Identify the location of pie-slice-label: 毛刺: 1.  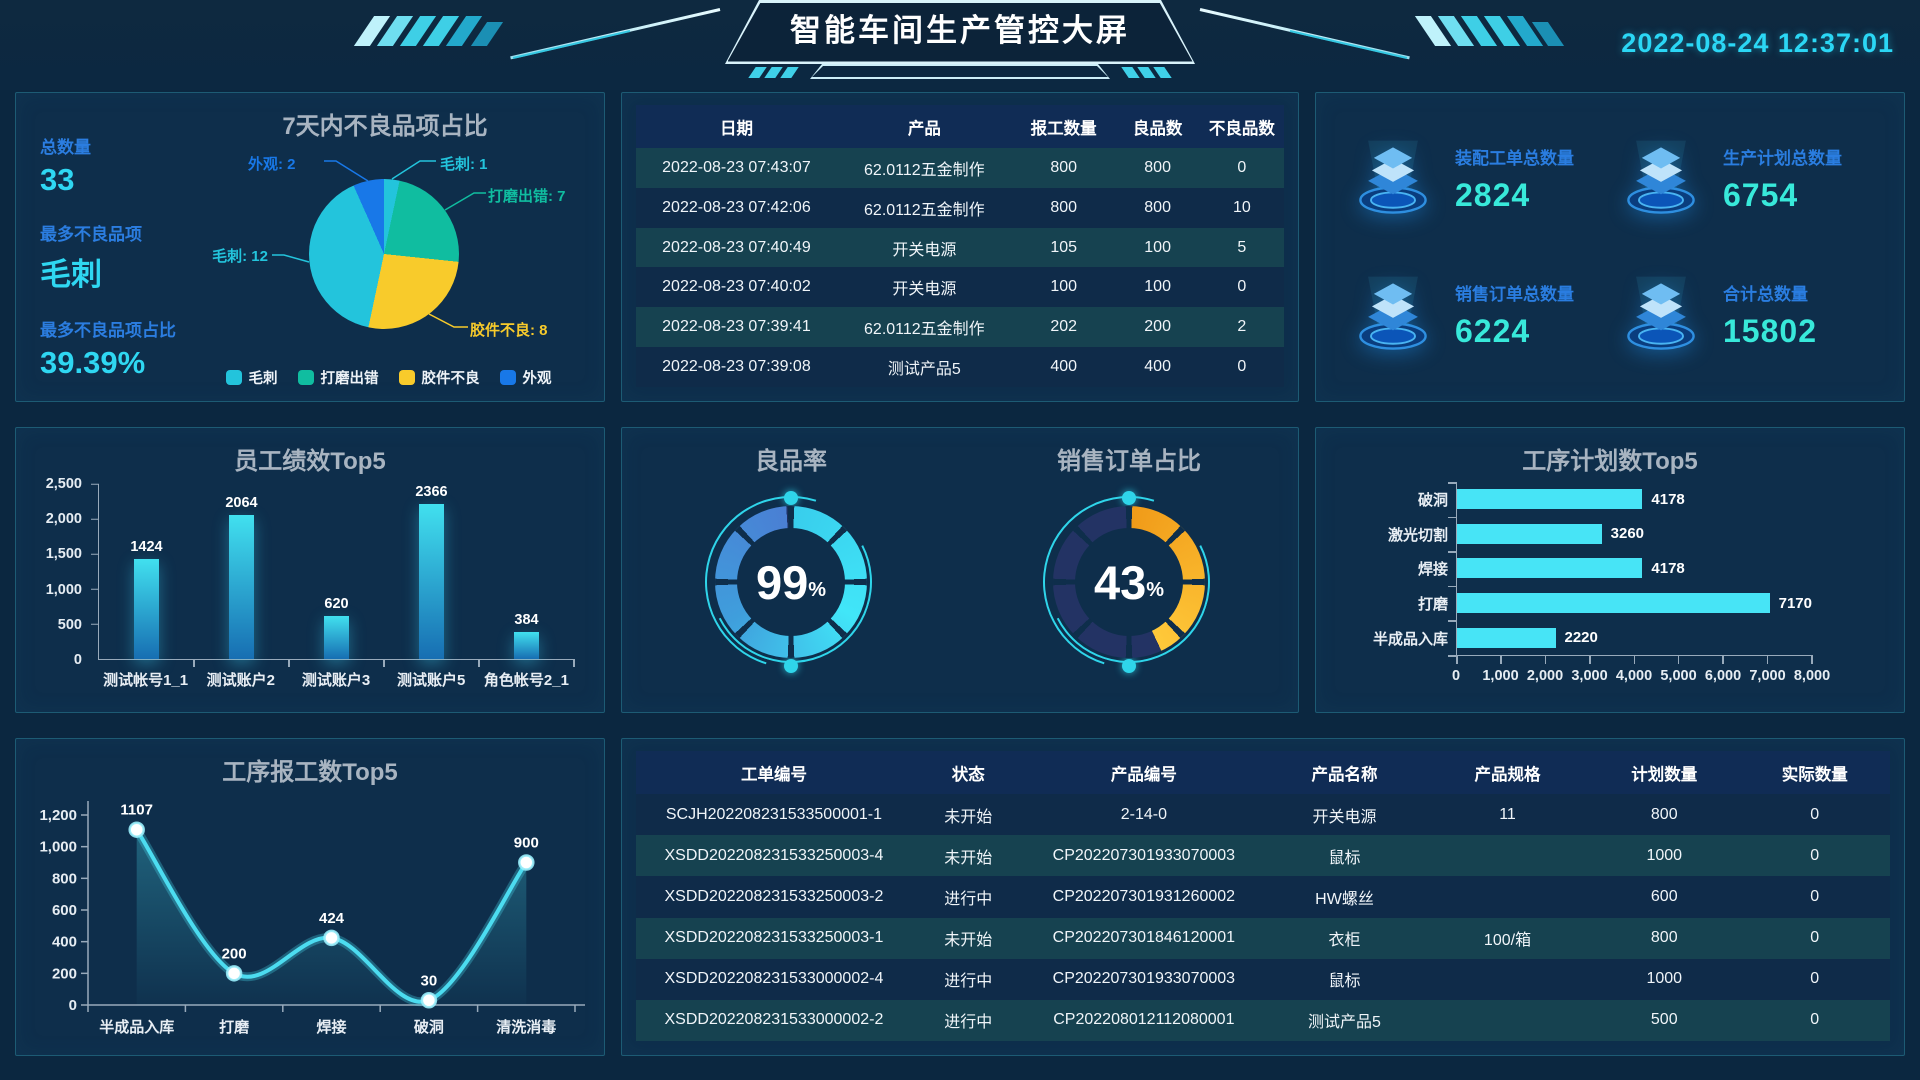
(464, 164).